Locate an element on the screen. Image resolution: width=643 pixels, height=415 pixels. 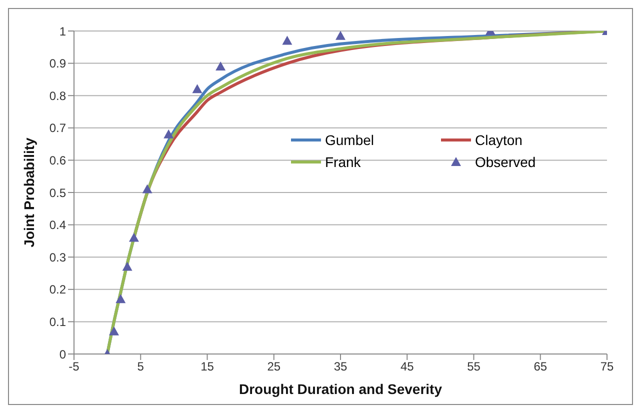
legend-label: Clayton is located at coordinates (498, 140).